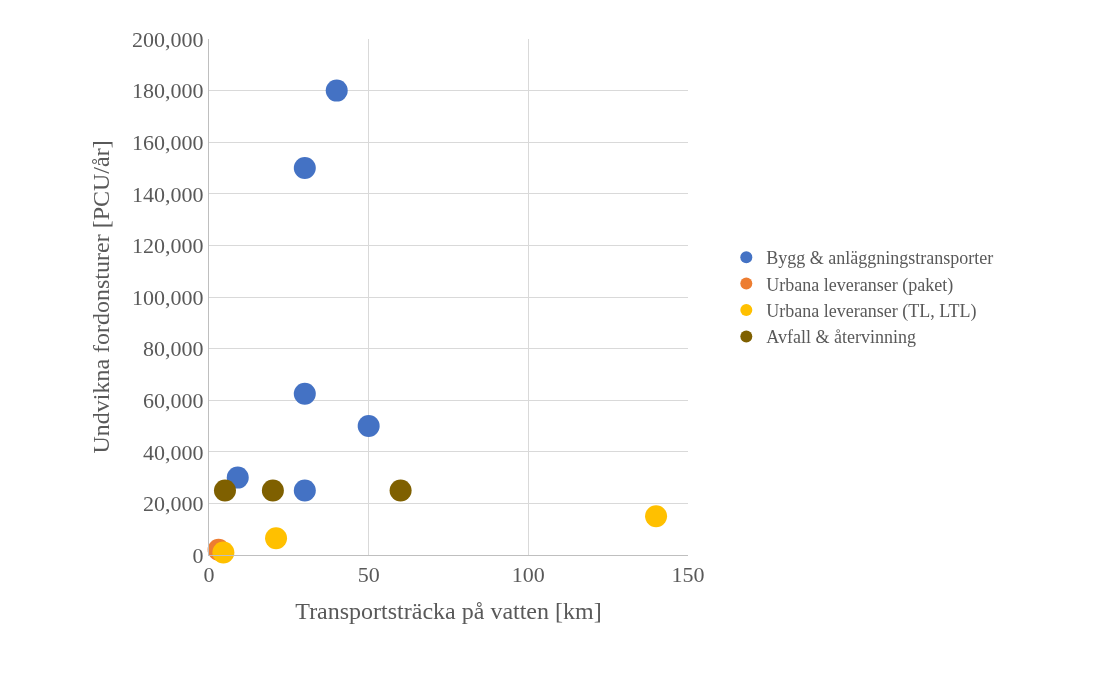  Describe the element at coordinates (168, 39) in the screenshot. I see `y-tick-label: 200,000` at that location.